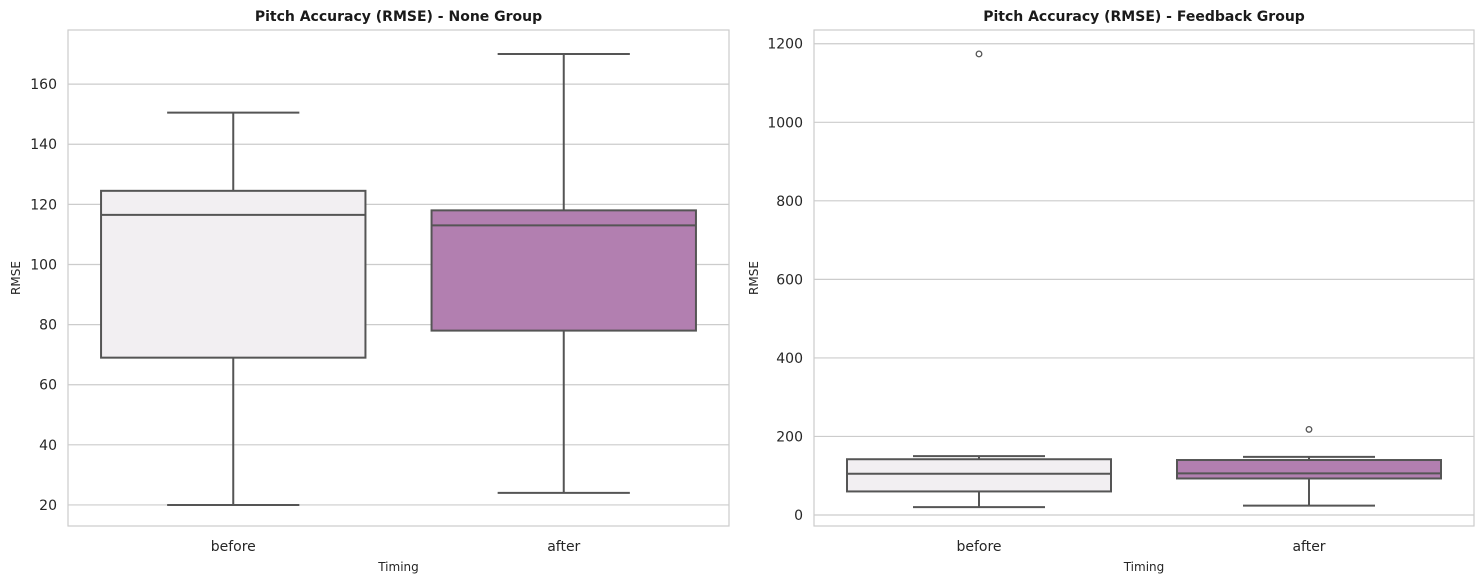 The image size is (1484, 584). Describe the element at coordinates (789, 359) in the screenshot. I see `y-tick-label: 400` at that location.